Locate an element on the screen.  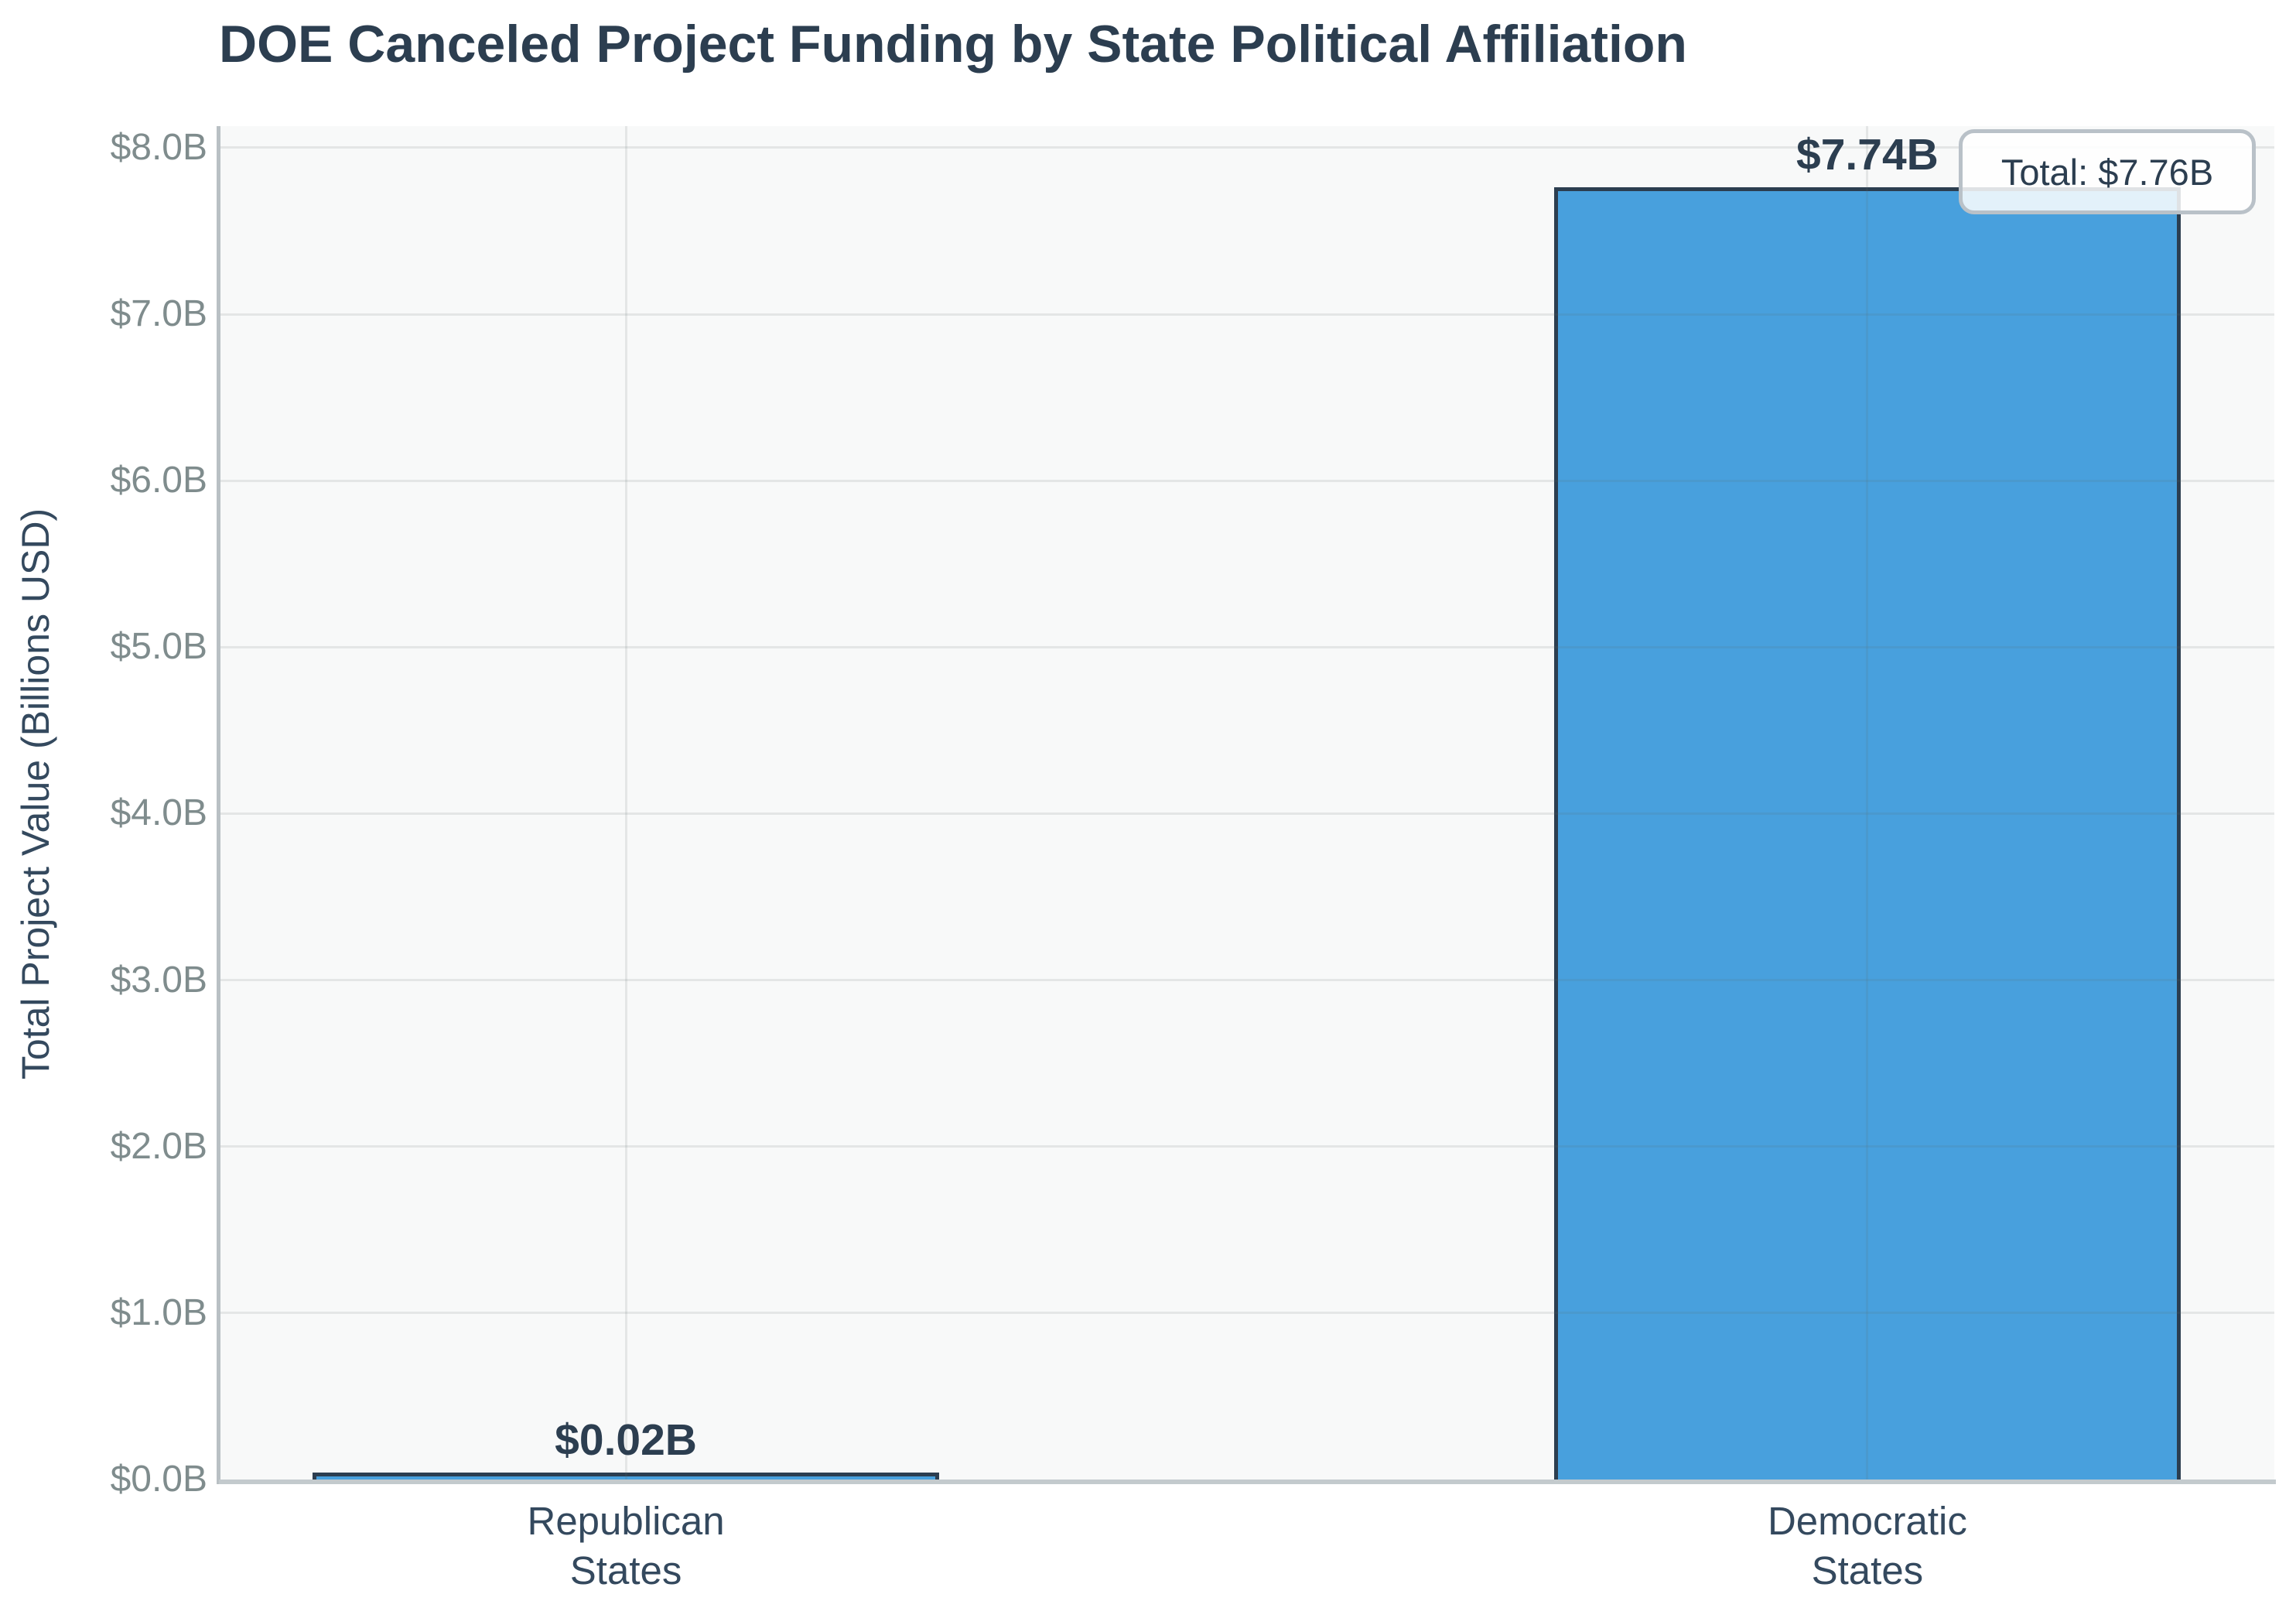
x-axis-line is located at coordinates (1248, 1482).